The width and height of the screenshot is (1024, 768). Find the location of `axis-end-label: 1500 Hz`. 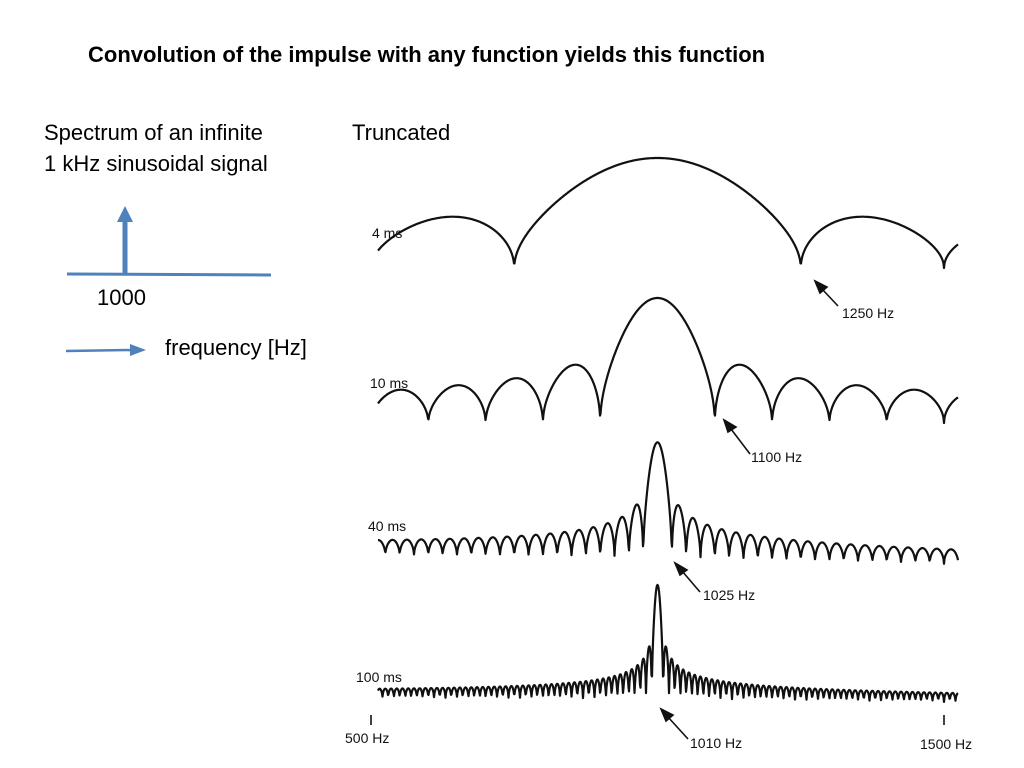

axis-end-label: 1500 Hz is located at coordinates (946, 744).